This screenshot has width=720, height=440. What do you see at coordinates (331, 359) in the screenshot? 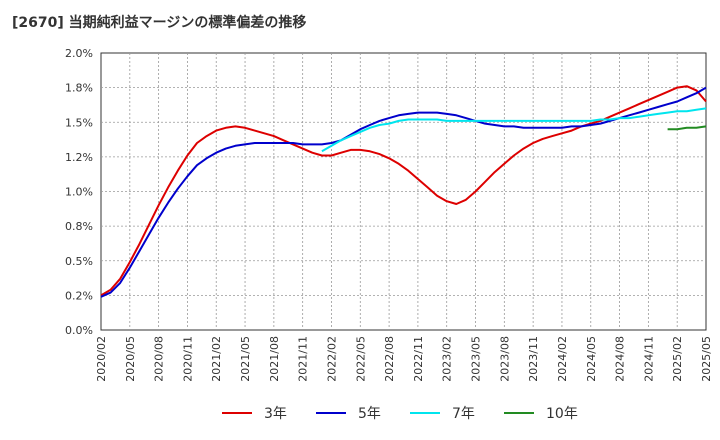
I see `x-tick-label: 2022/02` at bounding box center [331, 359].